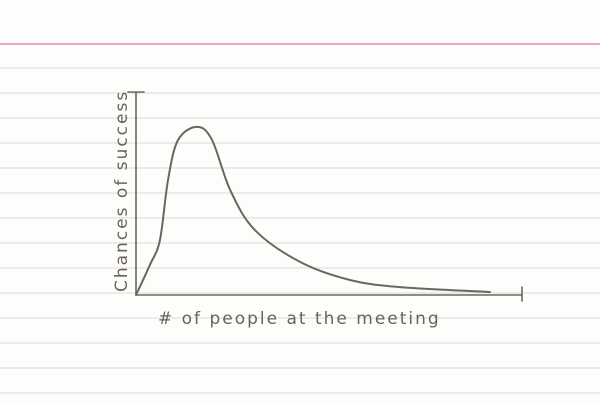  Describe the element at coordinates (299, 319) in the screenshot. I see `x-axis-label: # of people at the meeting` at that location.